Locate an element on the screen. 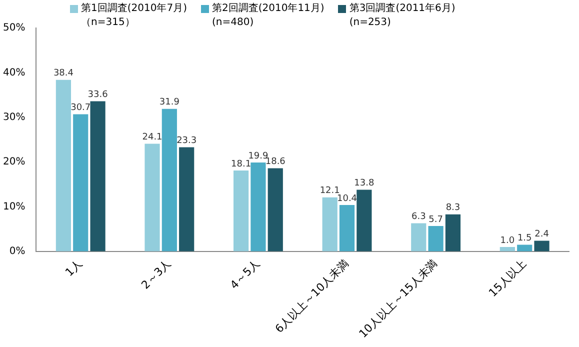 The height and width of the screenshot is (347, 579). x-tick-label: 4～5人 is located at coordinates (245, 274).